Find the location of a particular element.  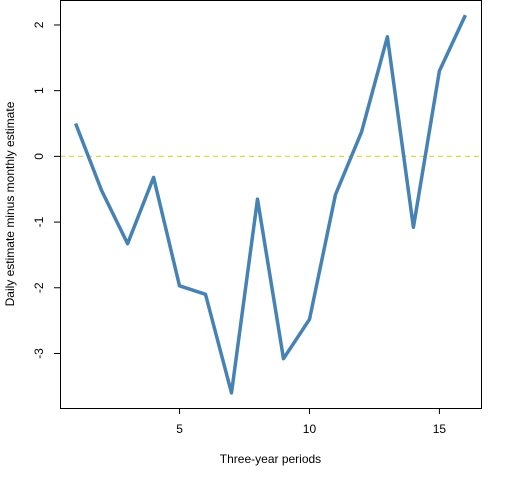

x-axis-title: Three-year periods is located at coordinates (270, 459).